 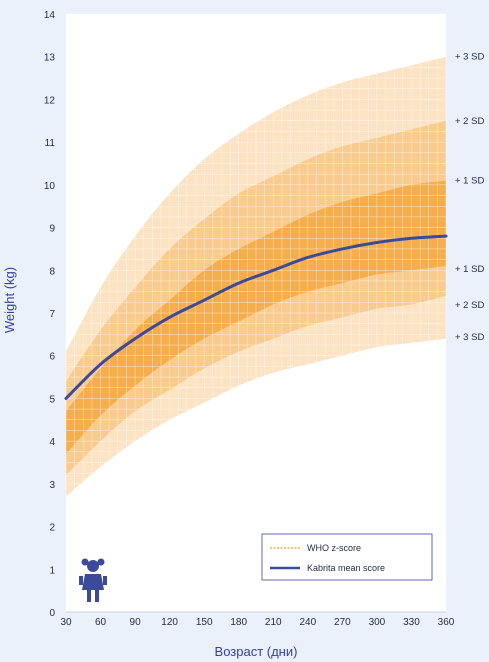 What do you see at coordinates (256, 651) in the screenshot?
I see `x-axis-label: Возраст (дни)` at bounding box center [256, 651].